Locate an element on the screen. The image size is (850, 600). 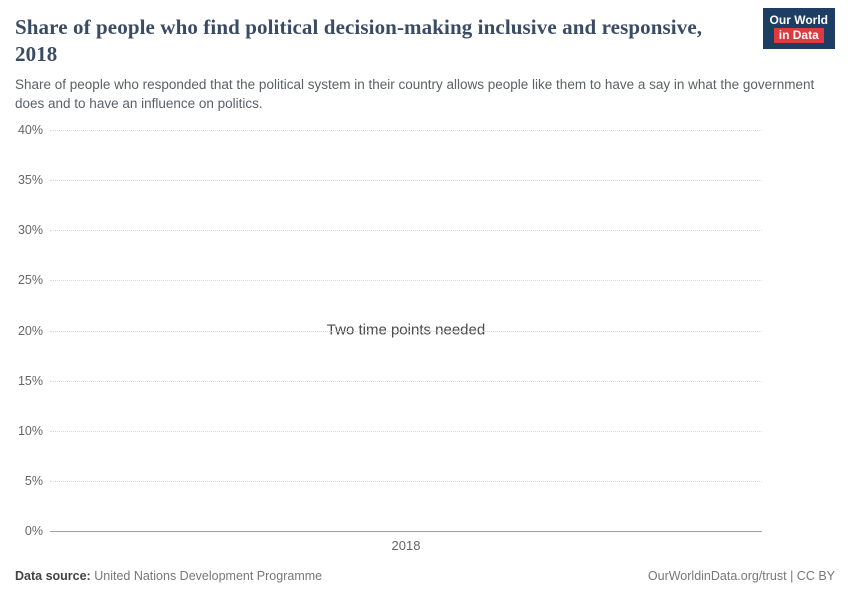
y-tick-label: 30% is located at coordinates (30, 230).